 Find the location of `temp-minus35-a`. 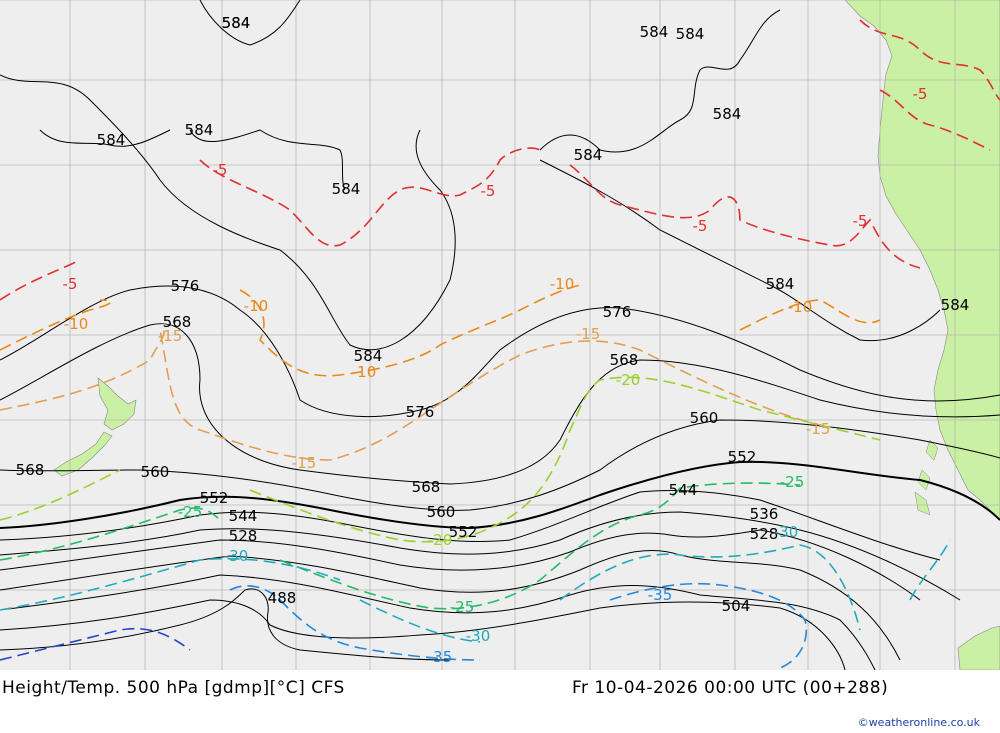

temp-minus35-a is located at coordinates (518, 625).